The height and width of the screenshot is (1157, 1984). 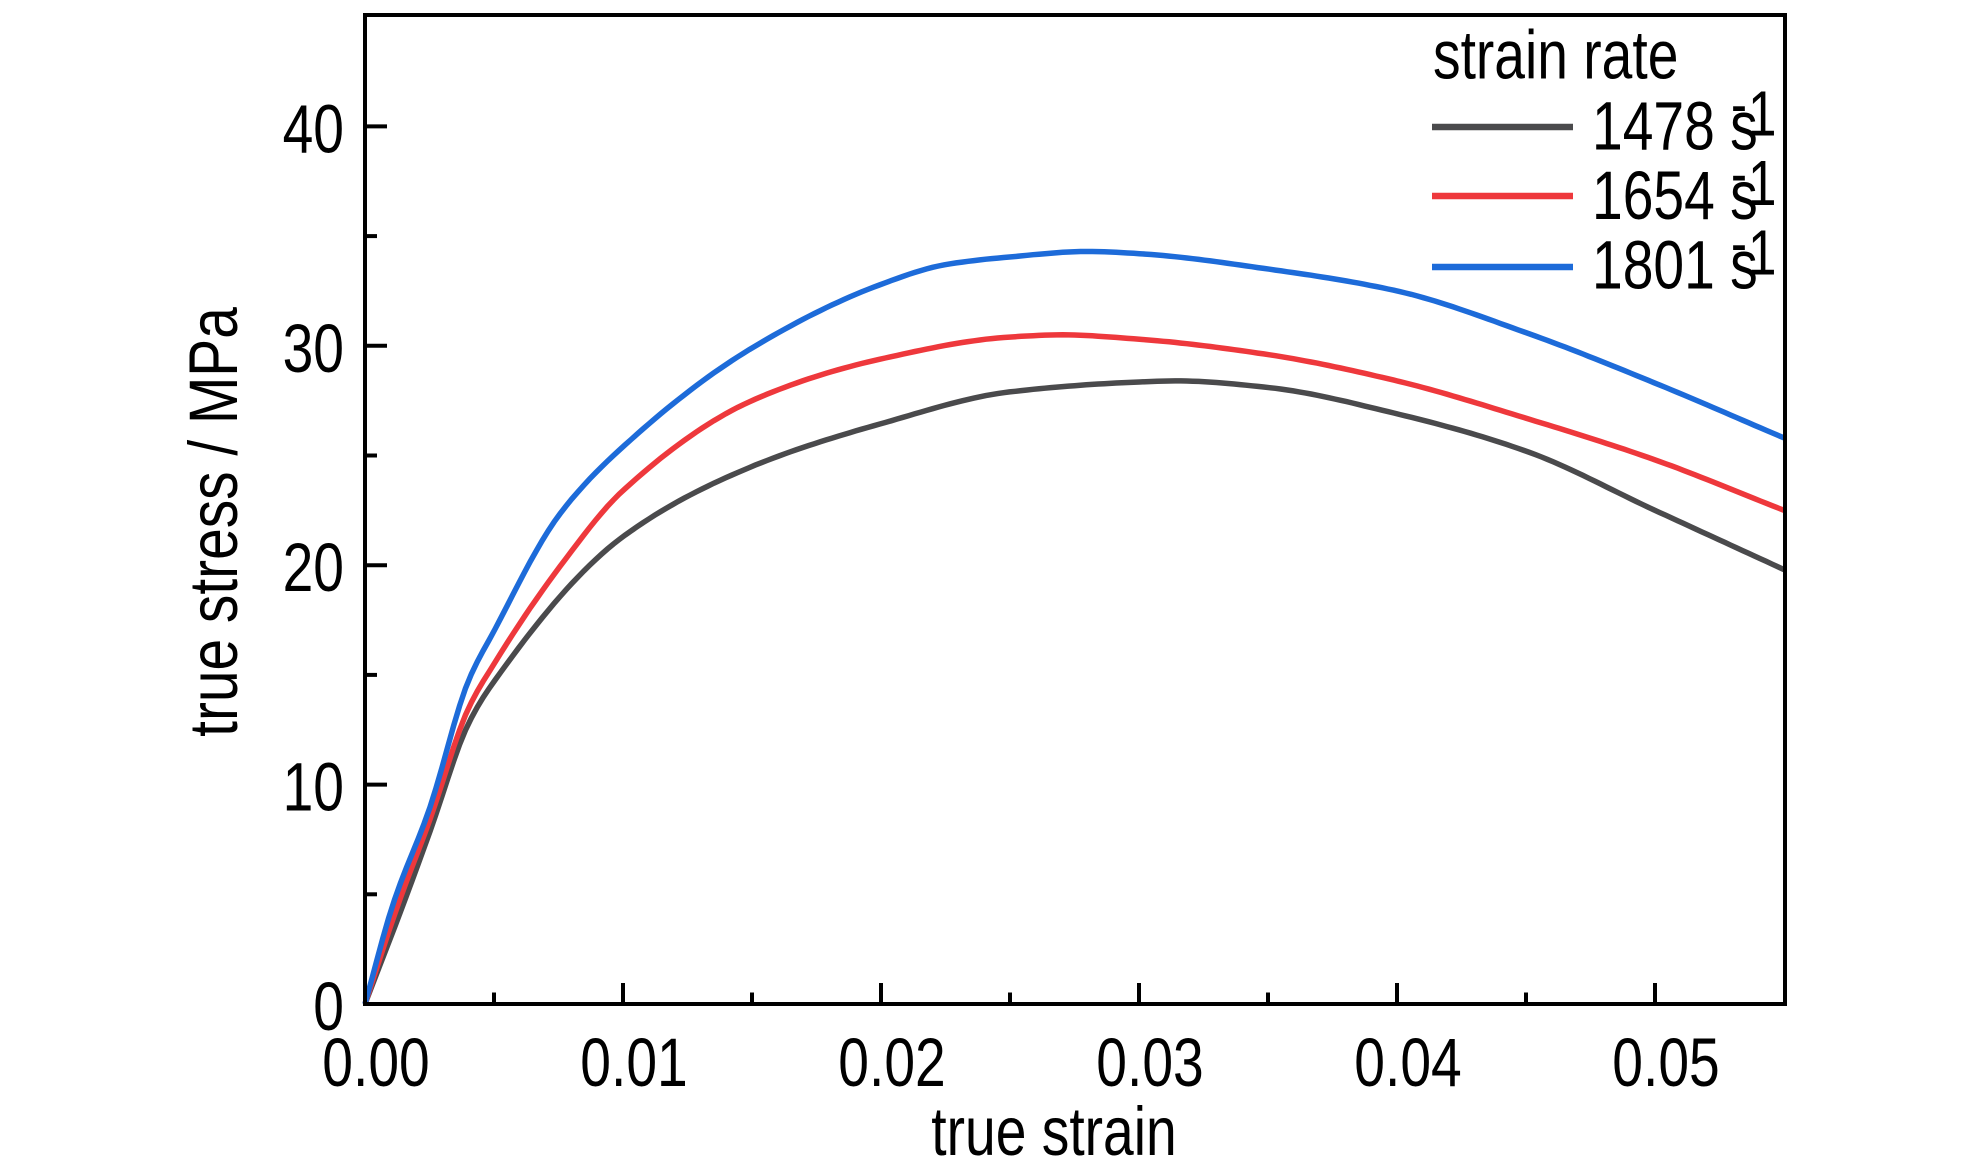 What do you see at coordinates (1675, 195) in the screenshot?
I see `svg-text: 1654 s` at bounding box center [1675, 195].